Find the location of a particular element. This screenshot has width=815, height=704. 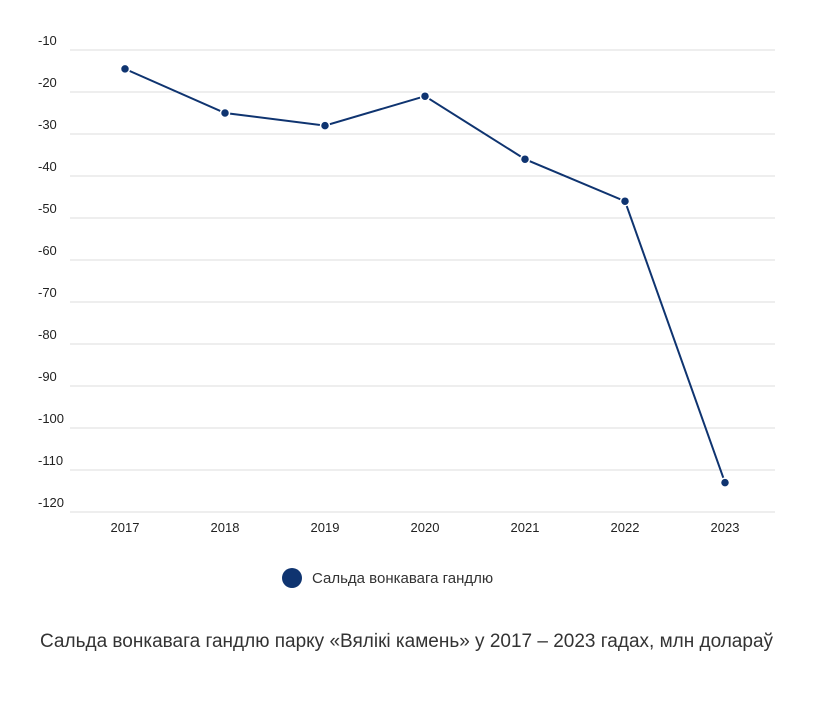

legend: Сальда вонкавага гандлю is located at coordinates (387, 578).